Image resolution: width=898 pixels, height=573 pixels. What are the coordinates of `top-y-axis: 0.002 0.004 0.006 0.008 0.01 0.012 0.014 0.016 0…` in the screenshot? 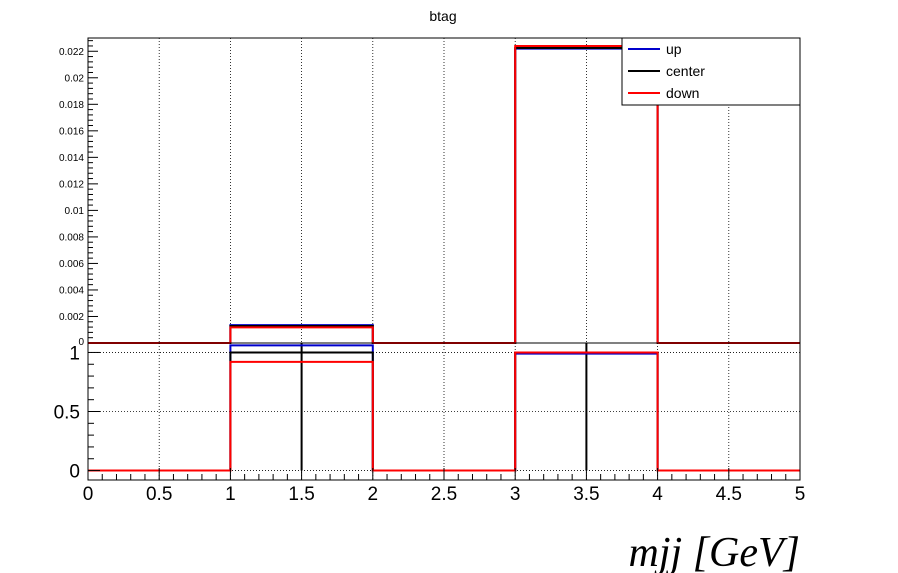 It's located at (78, 194).